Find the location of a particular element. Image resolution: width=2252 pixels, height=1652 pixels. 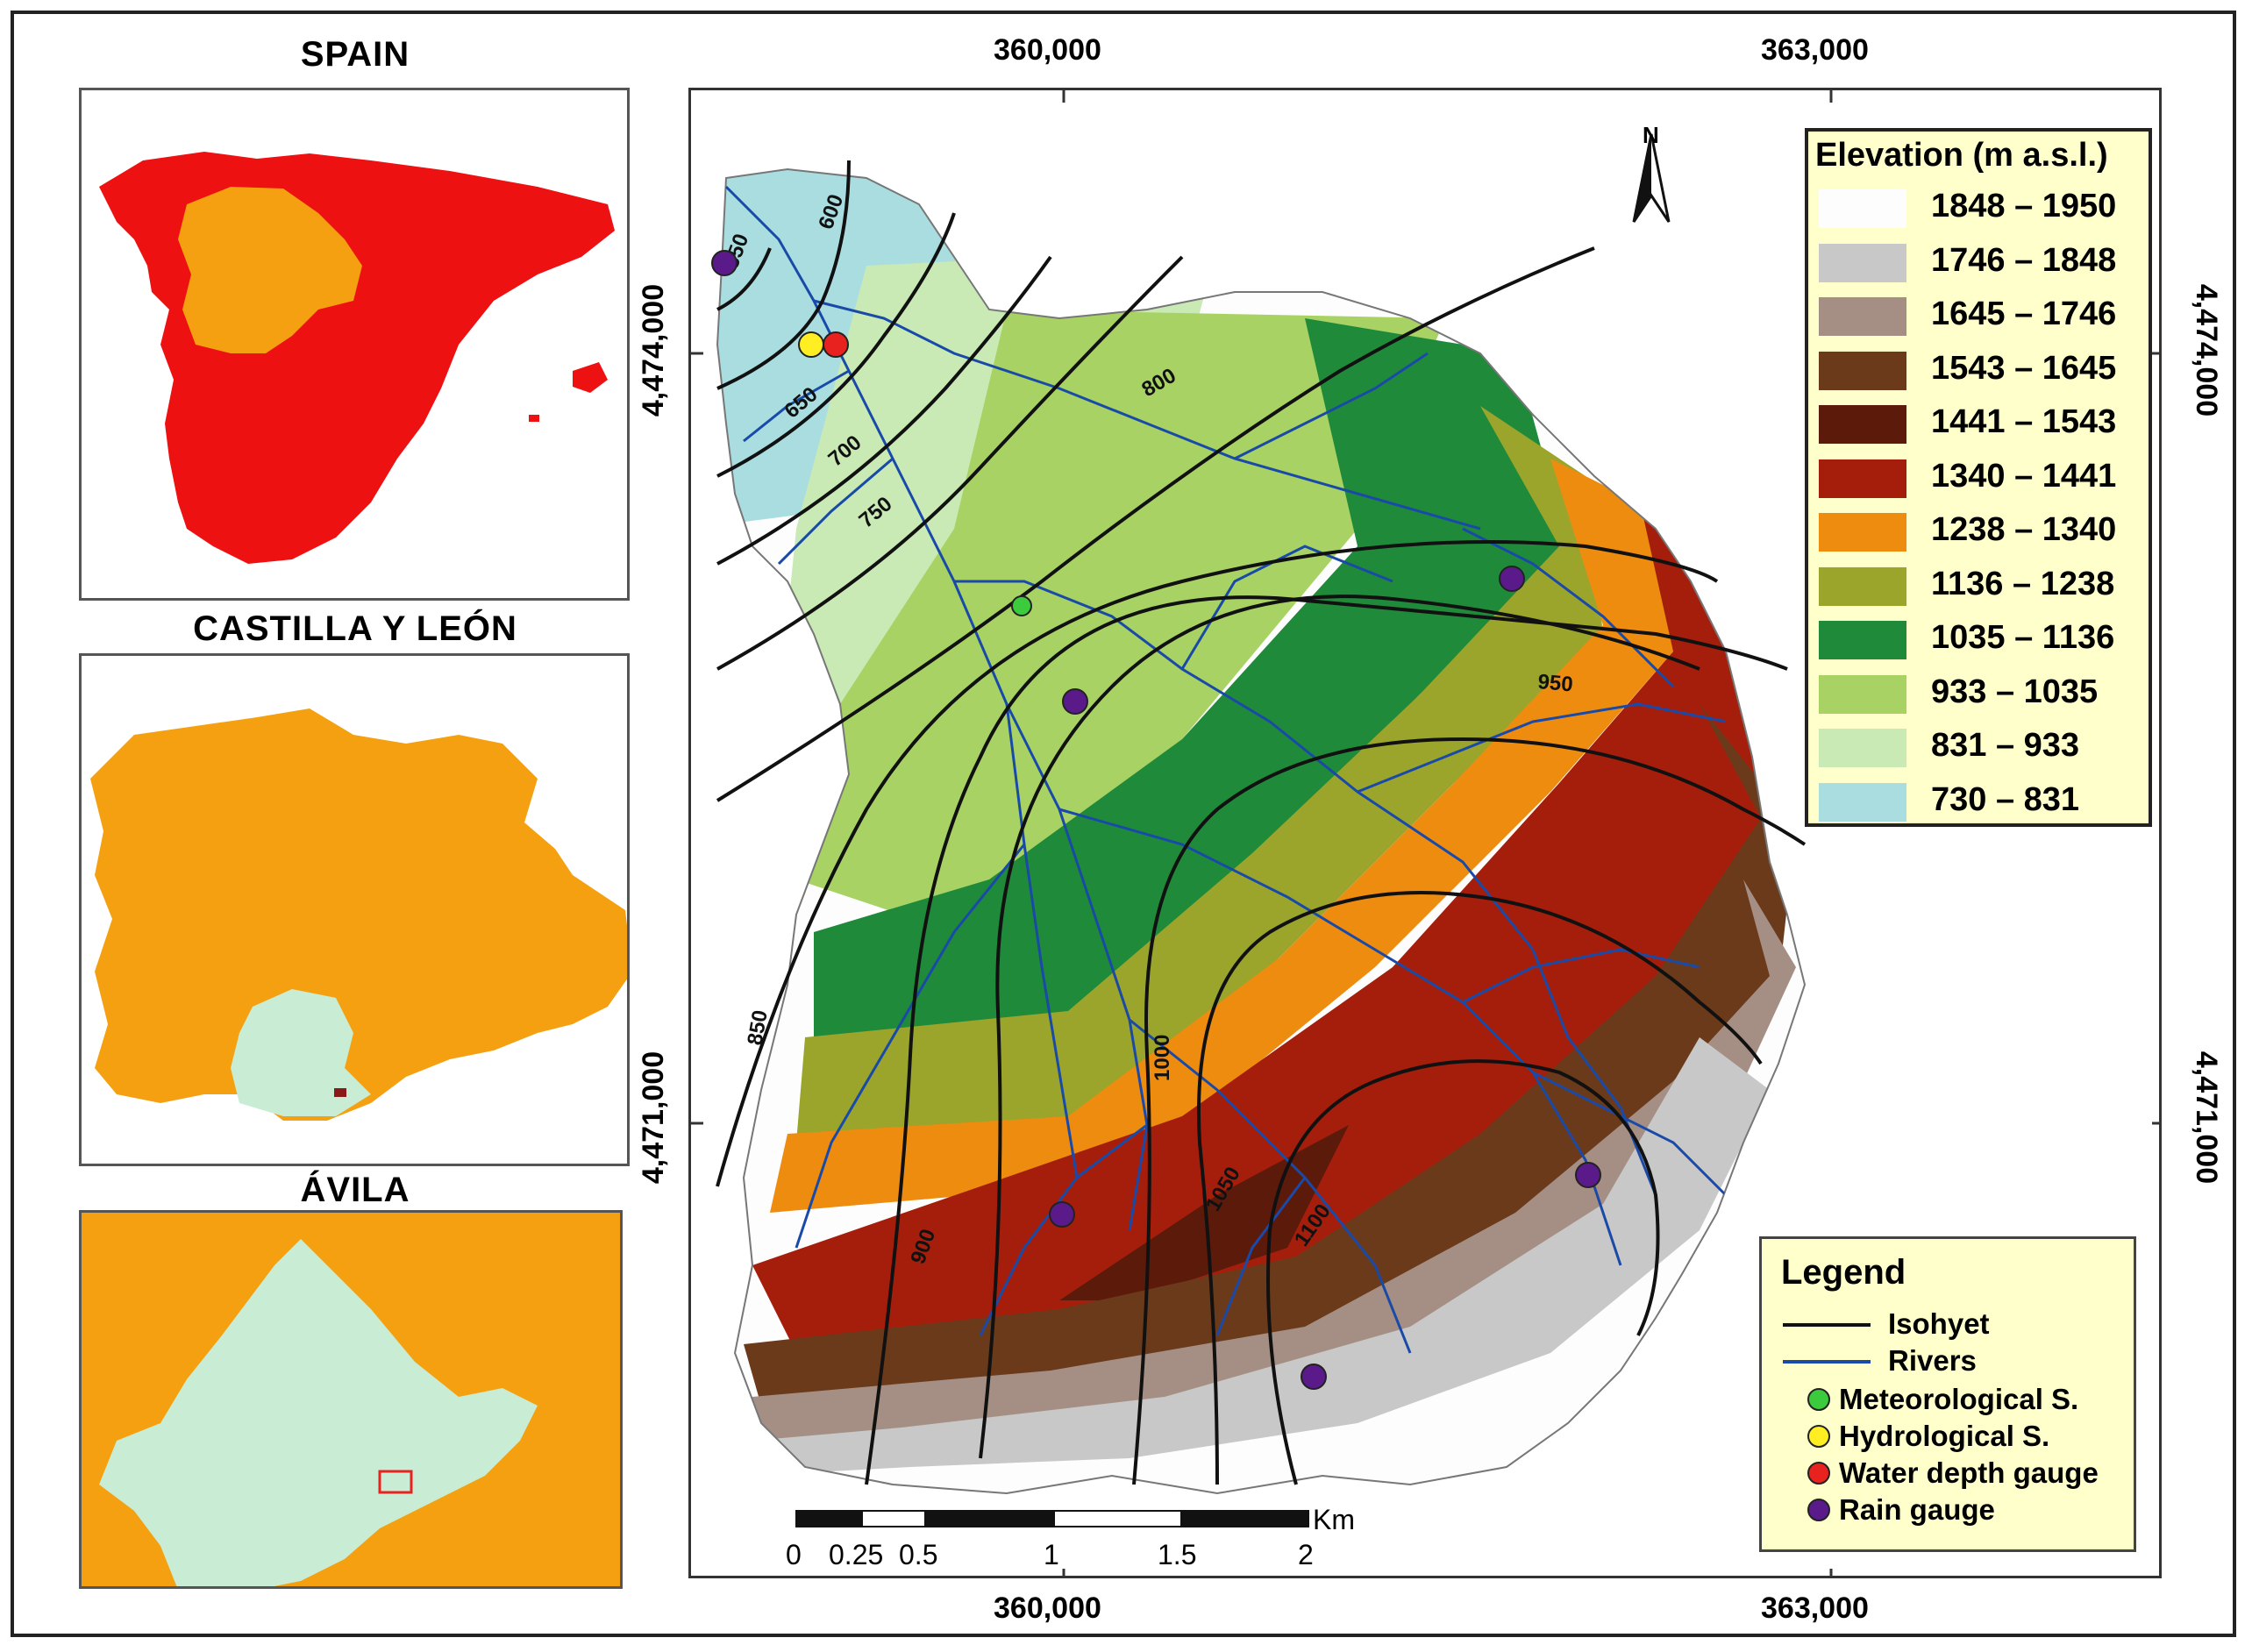

isohyet-label-1000: 1000 is located at coordinates (1162, 1058).